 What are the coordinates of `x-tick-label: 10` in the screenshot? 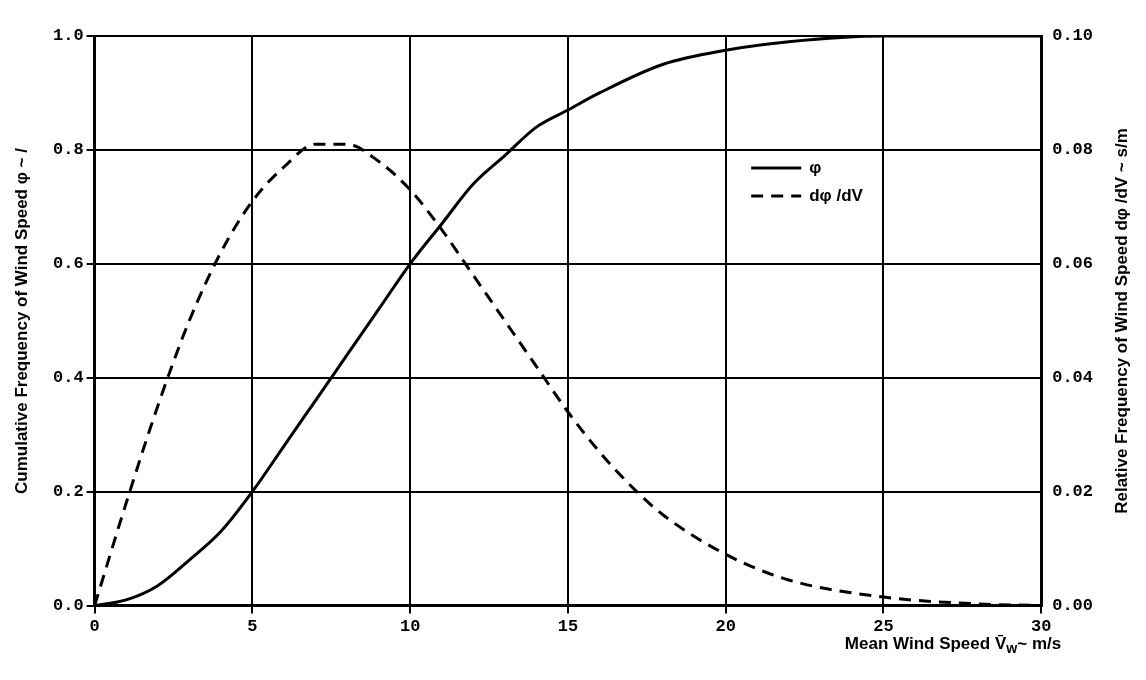 It's located at (410, 627).